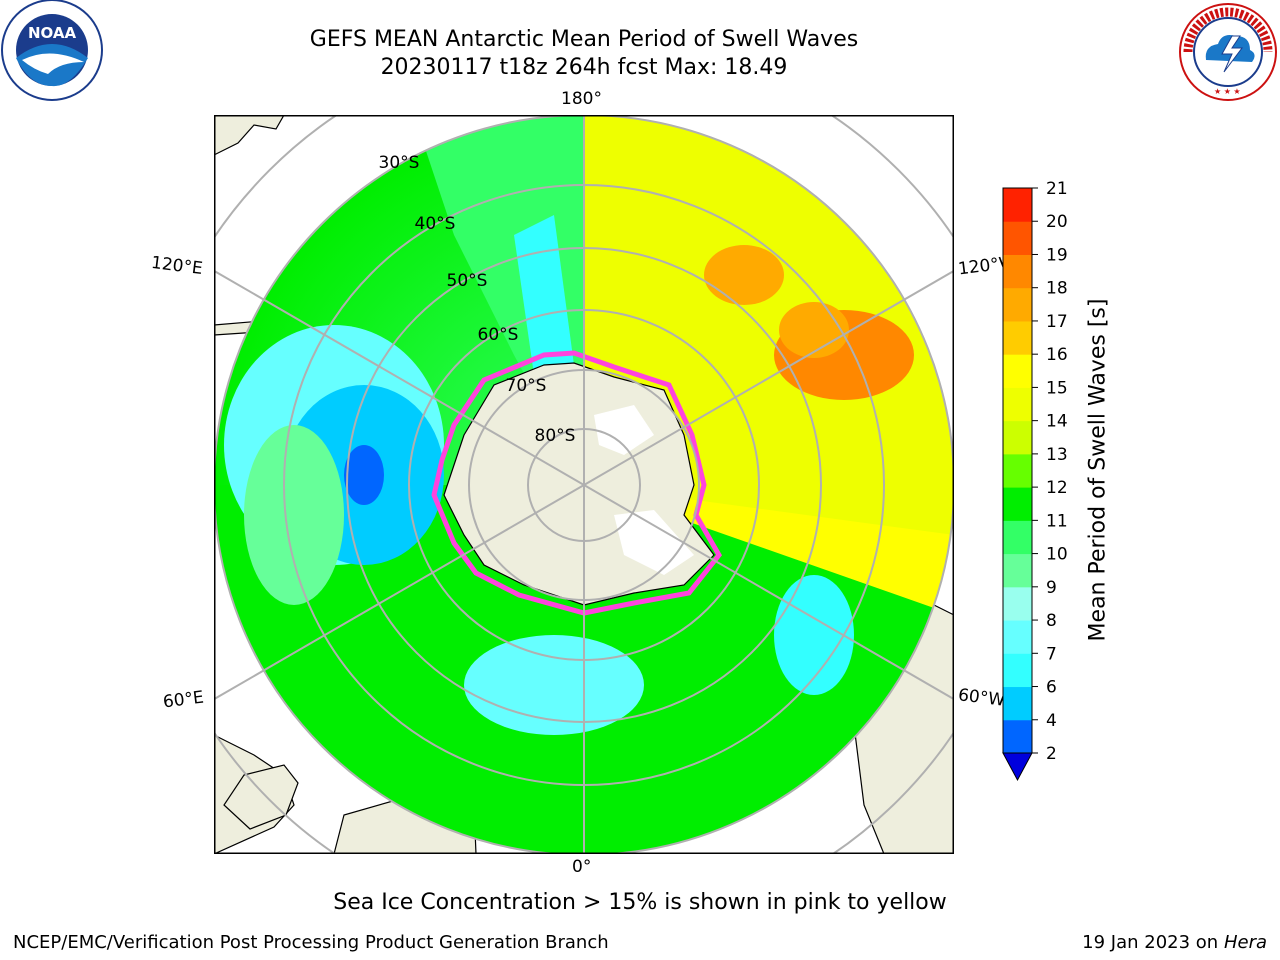 The height and width of the screenshot is (960, 1280). What do you see at coordinates (399, 163) in the screenshot?
I see `lat-label-30s: 30°S` at bounding box center [399, 163].